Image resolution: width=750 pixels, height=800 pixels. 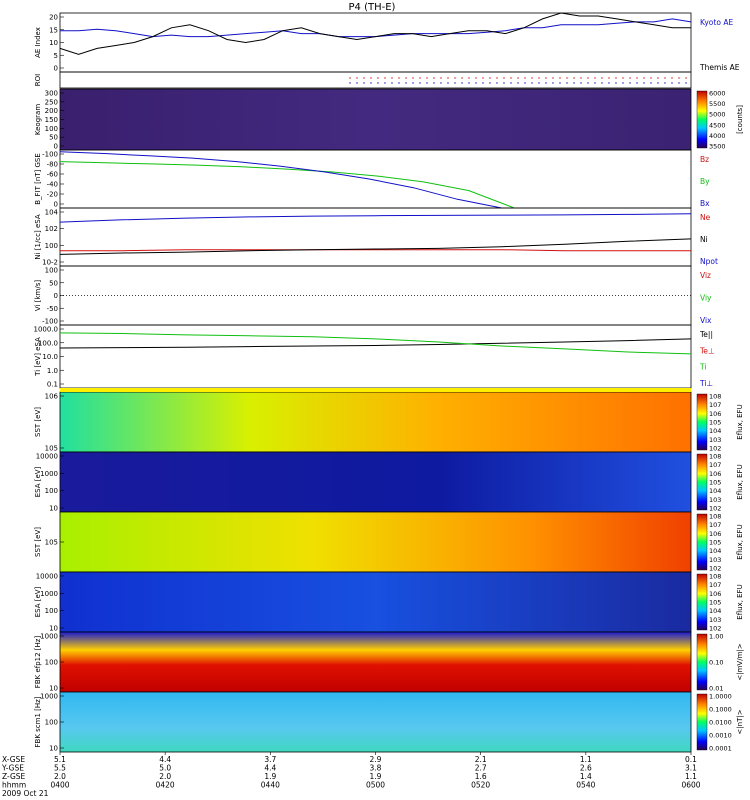 What do you see at coordinates (51, 111) in the screenshot?
I see `keogram-ytick-label: 200` at bounding box center [51, 111].